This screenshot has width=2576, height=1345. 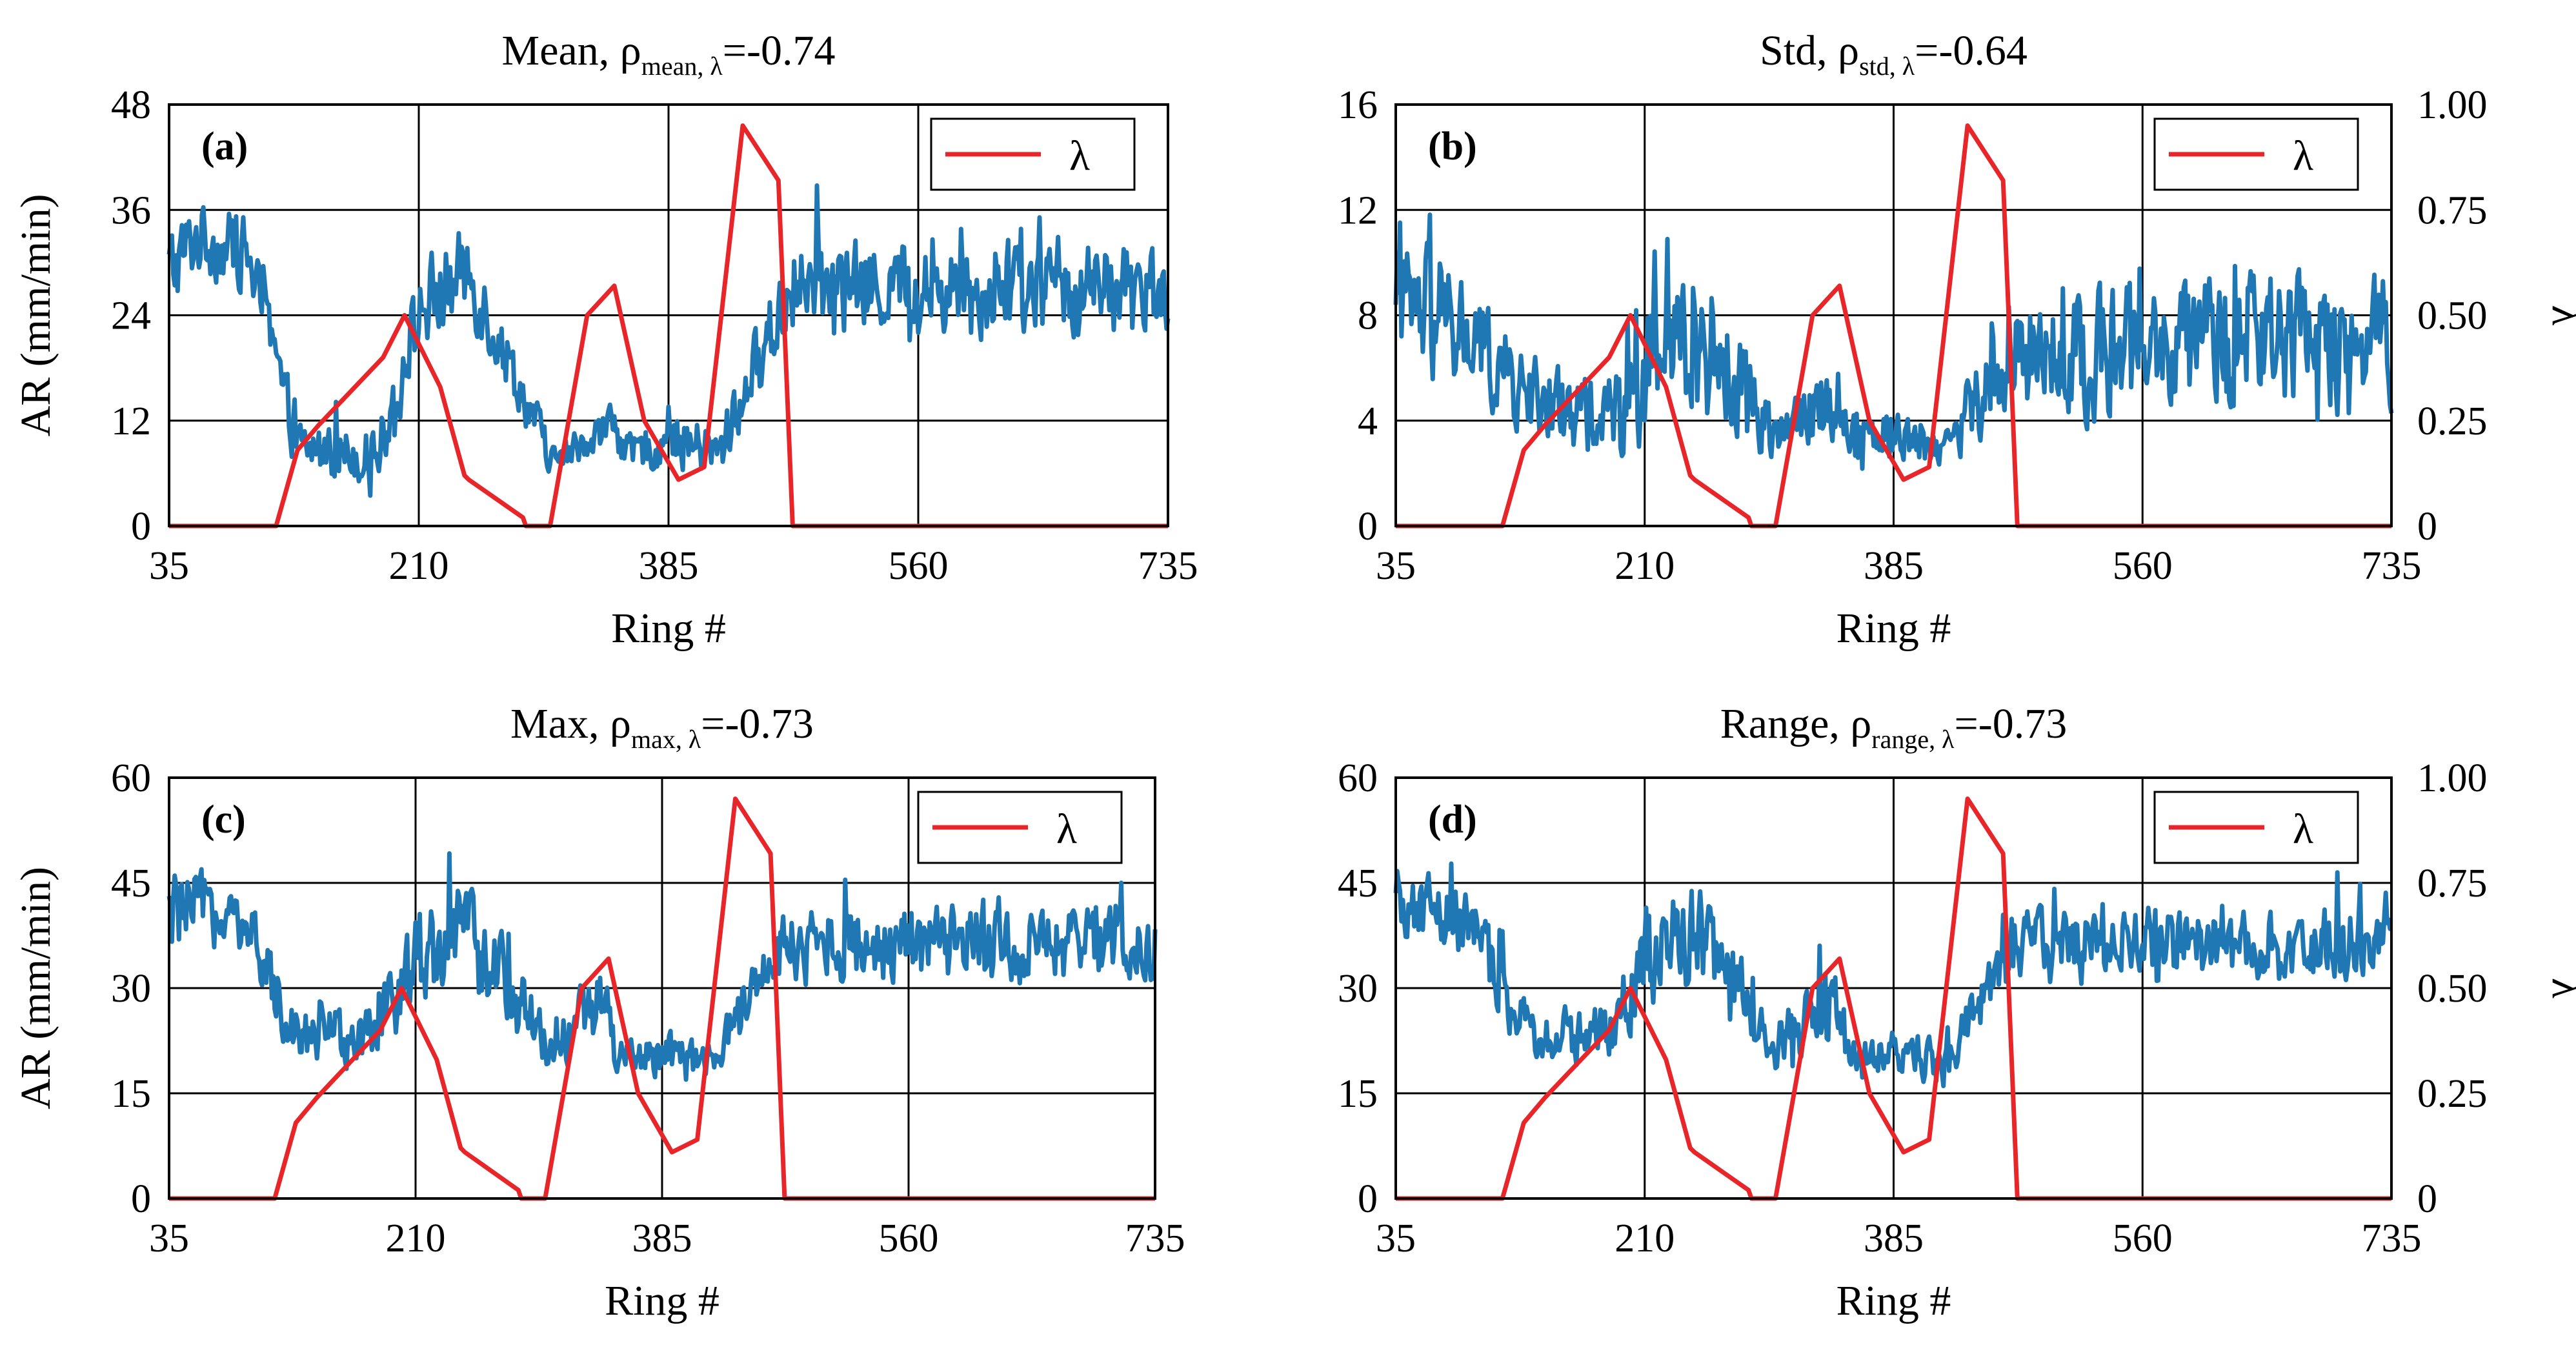 What do you see at coordinates (224, 820) in the screenshot?
I see `panel-label: (c)` at bounding box center [224, 820].